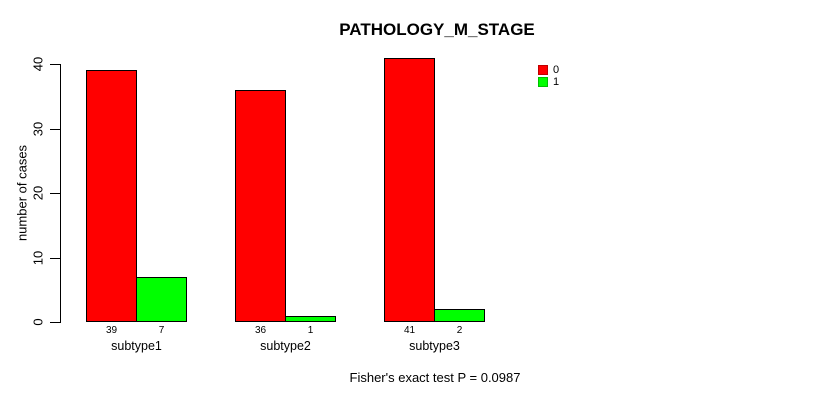 This screenshot has width=840, height=400. What do you see at coordinates (549, 81) in the screenshot?
I see `legend-item-1: 1` at bounding box center [549, 81].